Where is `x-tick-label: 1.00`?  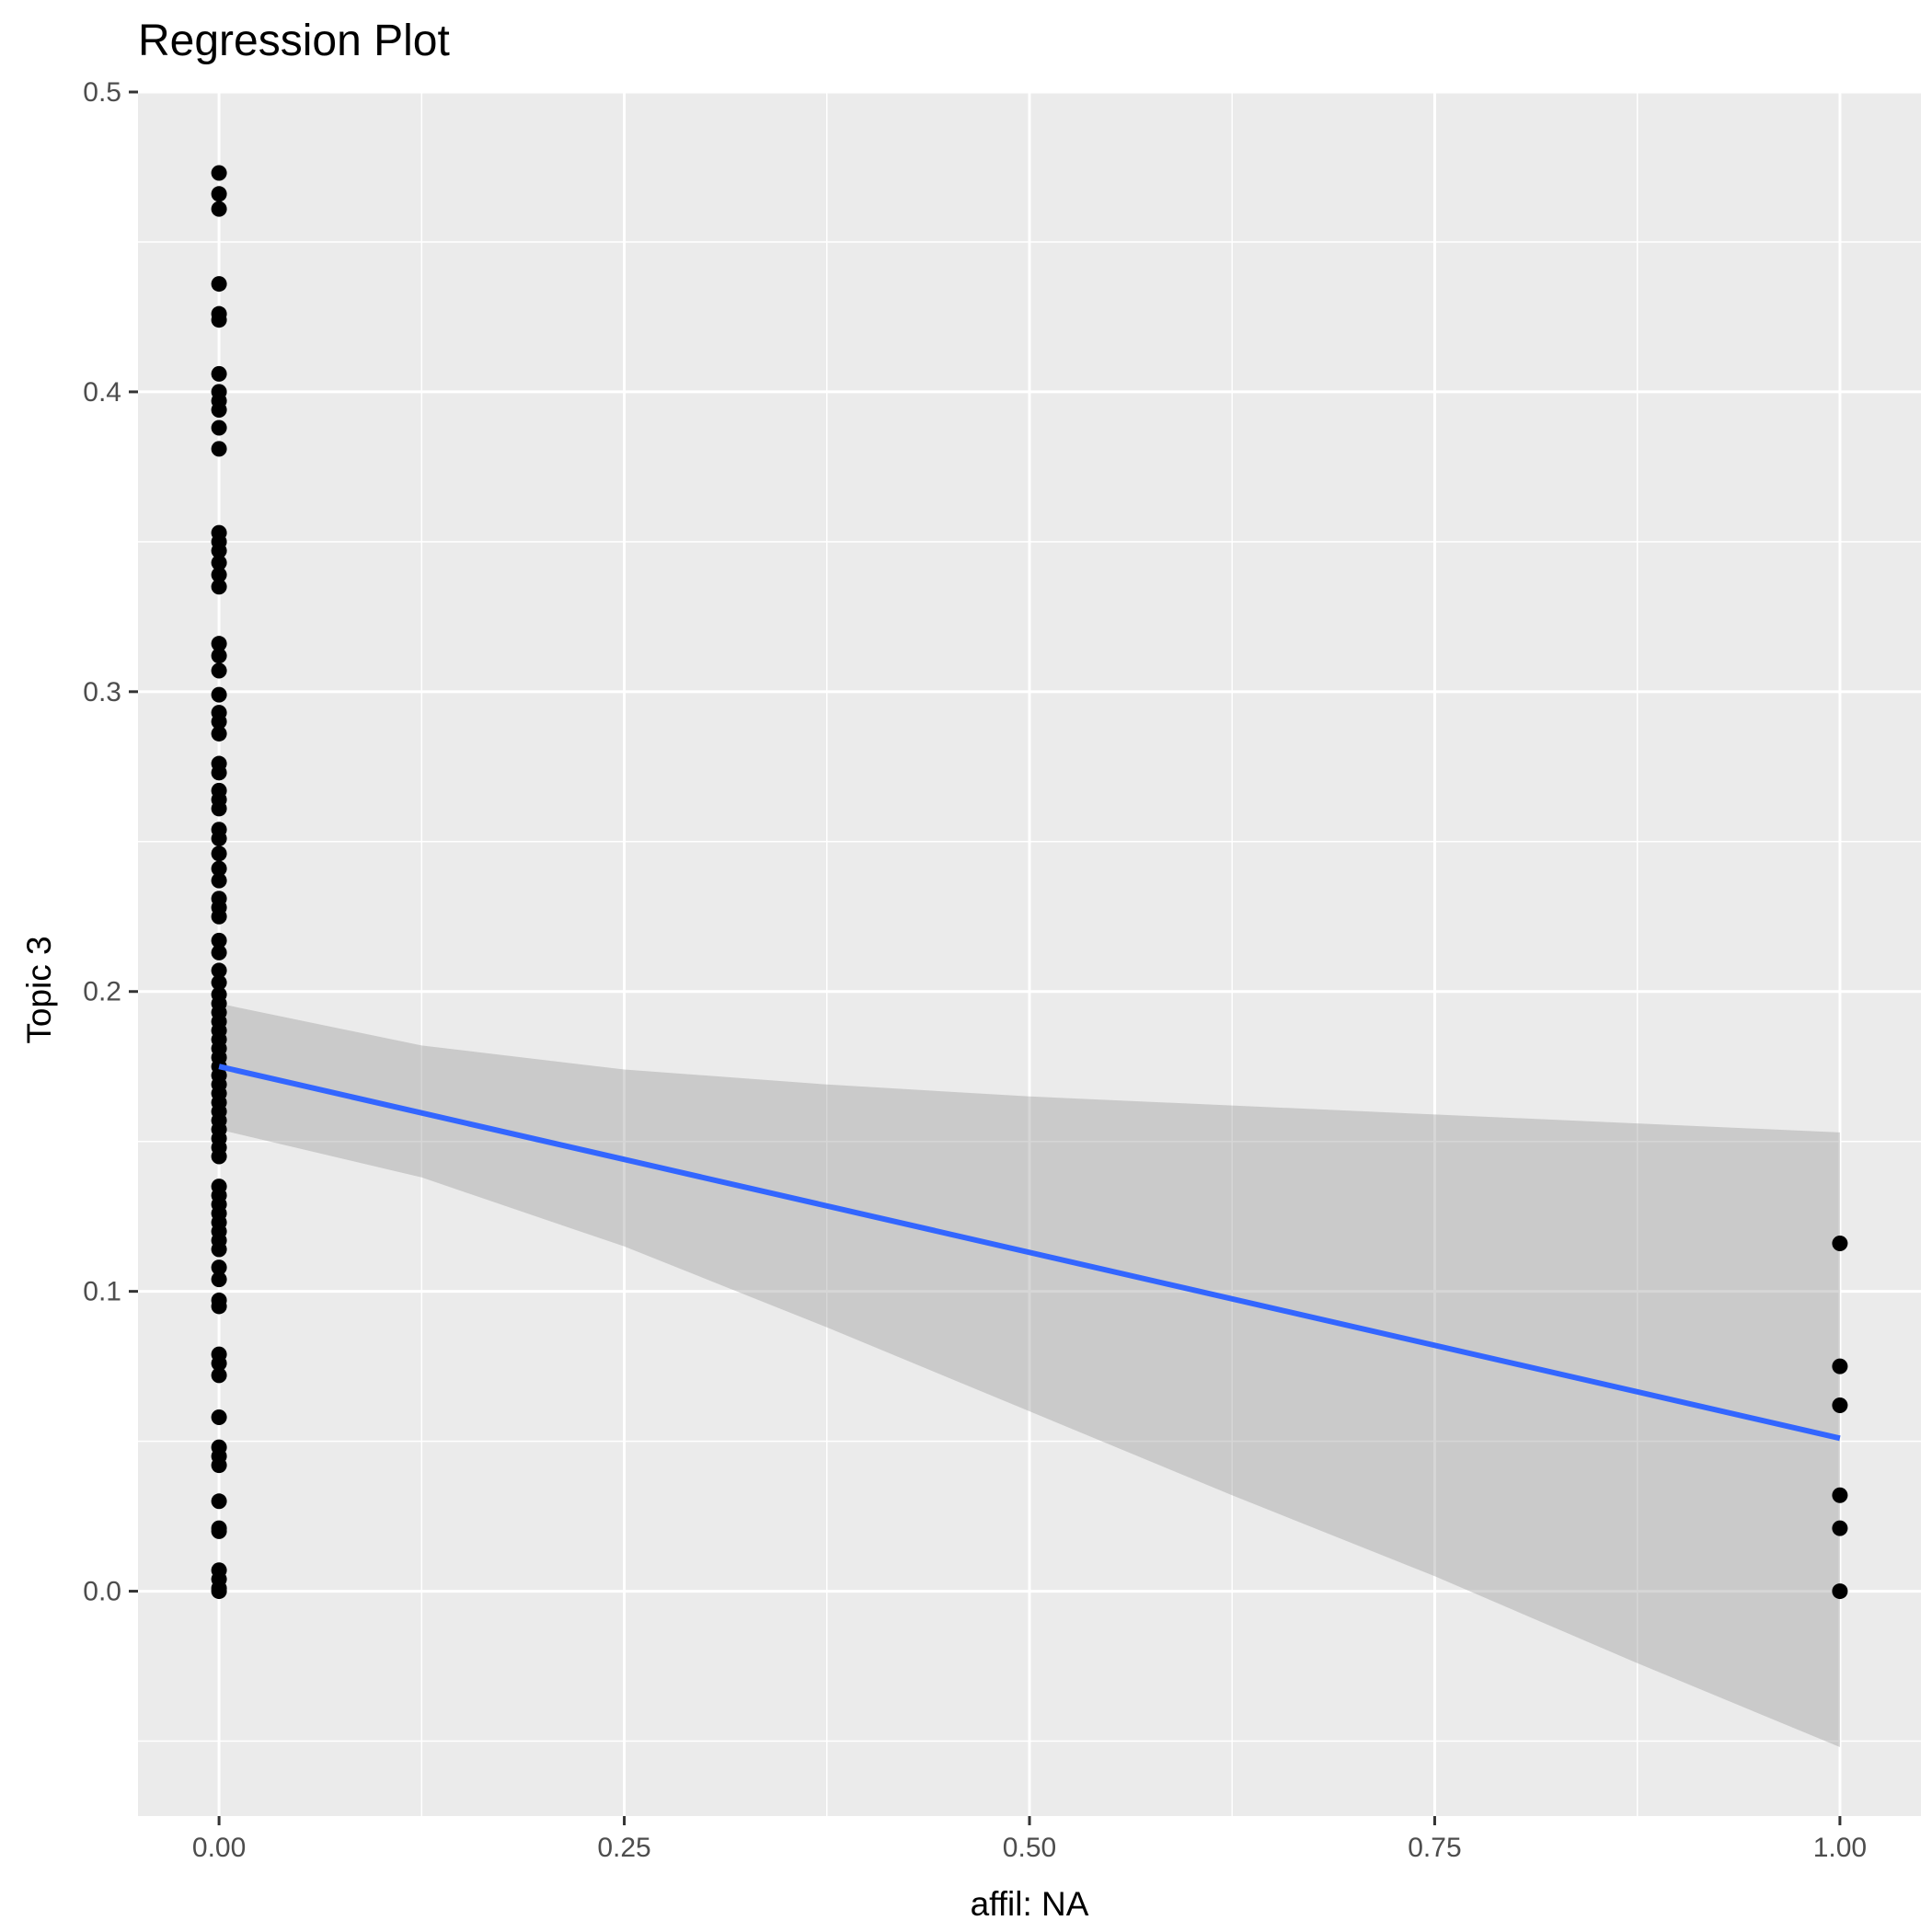 x-tick-label: 1.00 is located at coordinates (1840, 1848).